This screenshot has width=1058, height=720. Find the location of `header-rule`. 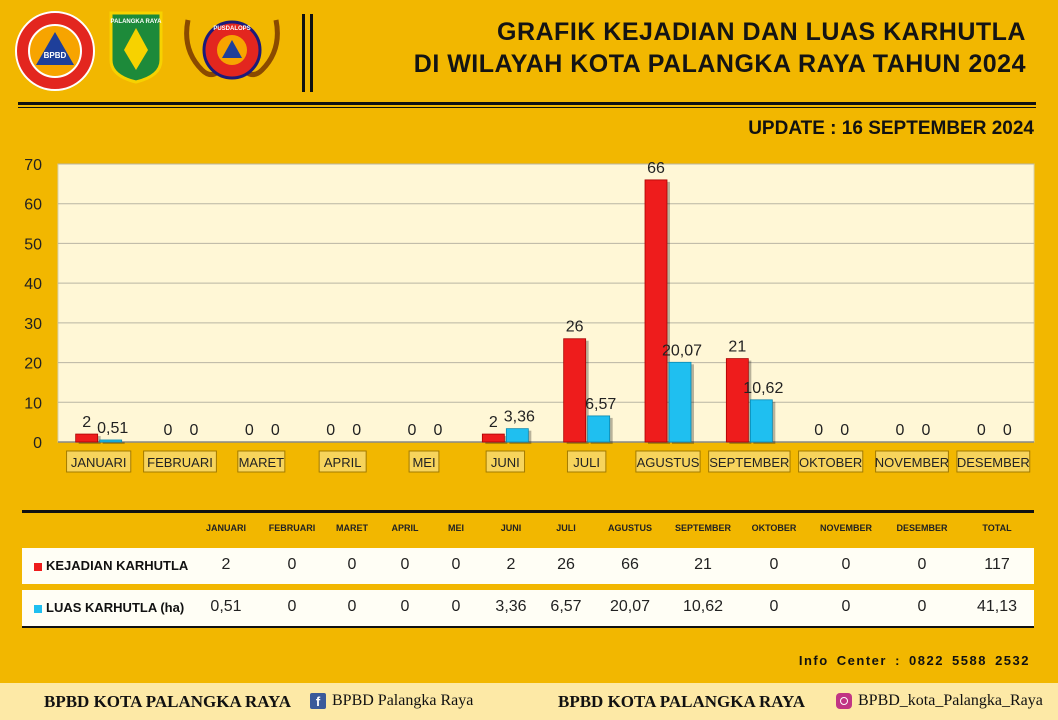

header-rule is located at coordinates (527, 103).